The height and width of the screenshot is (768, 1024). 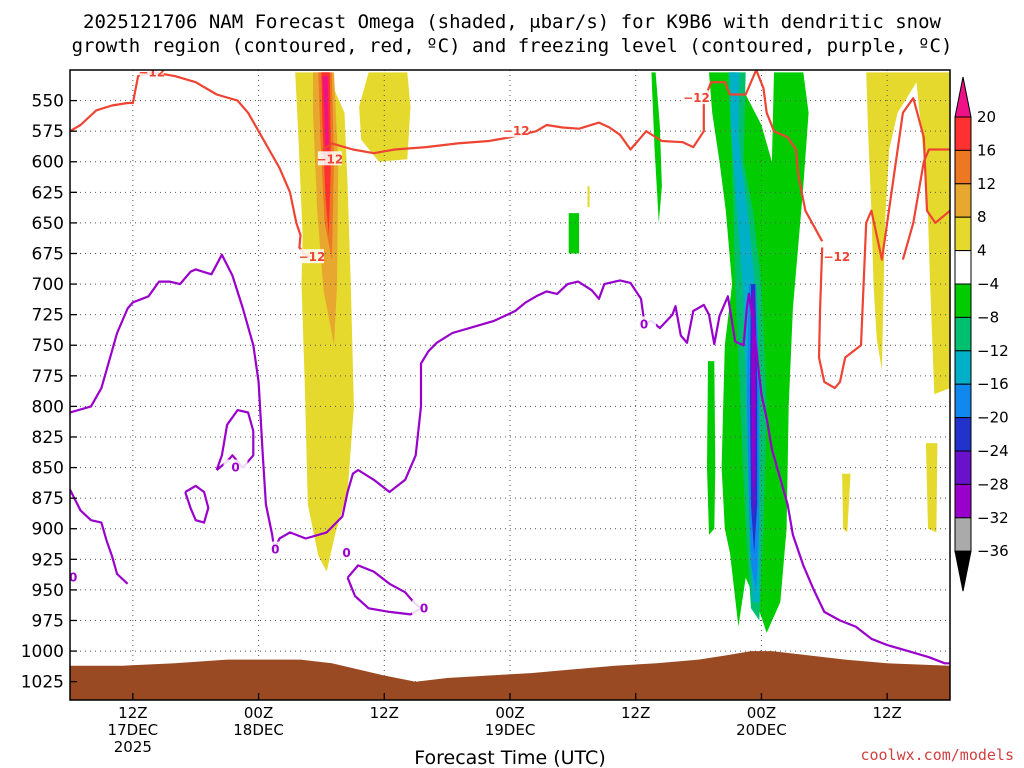 I want to click on freezing-contour-label-5: 0, so click(x=644, y=324).